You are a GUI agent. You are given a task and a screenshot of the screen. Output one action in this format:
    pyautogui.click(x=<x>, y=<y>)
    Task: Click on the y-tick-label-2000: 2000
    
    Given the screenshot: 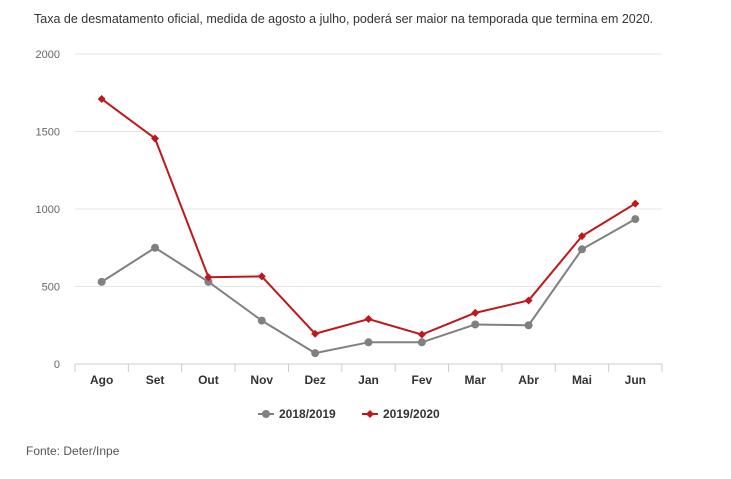 What is the action you would take?
    pyautogui.click(x=48, y=55)
    